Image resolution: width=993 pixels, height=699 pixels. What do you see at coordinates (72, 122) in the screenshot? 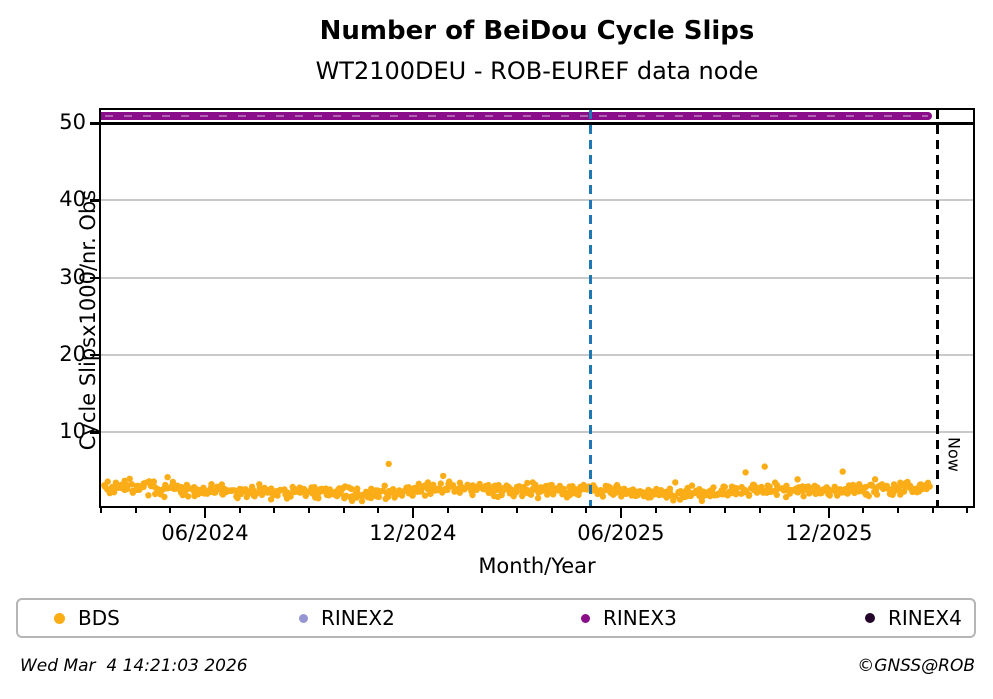
I see `y-tick-label: 50` at bounding box center [72, 122].